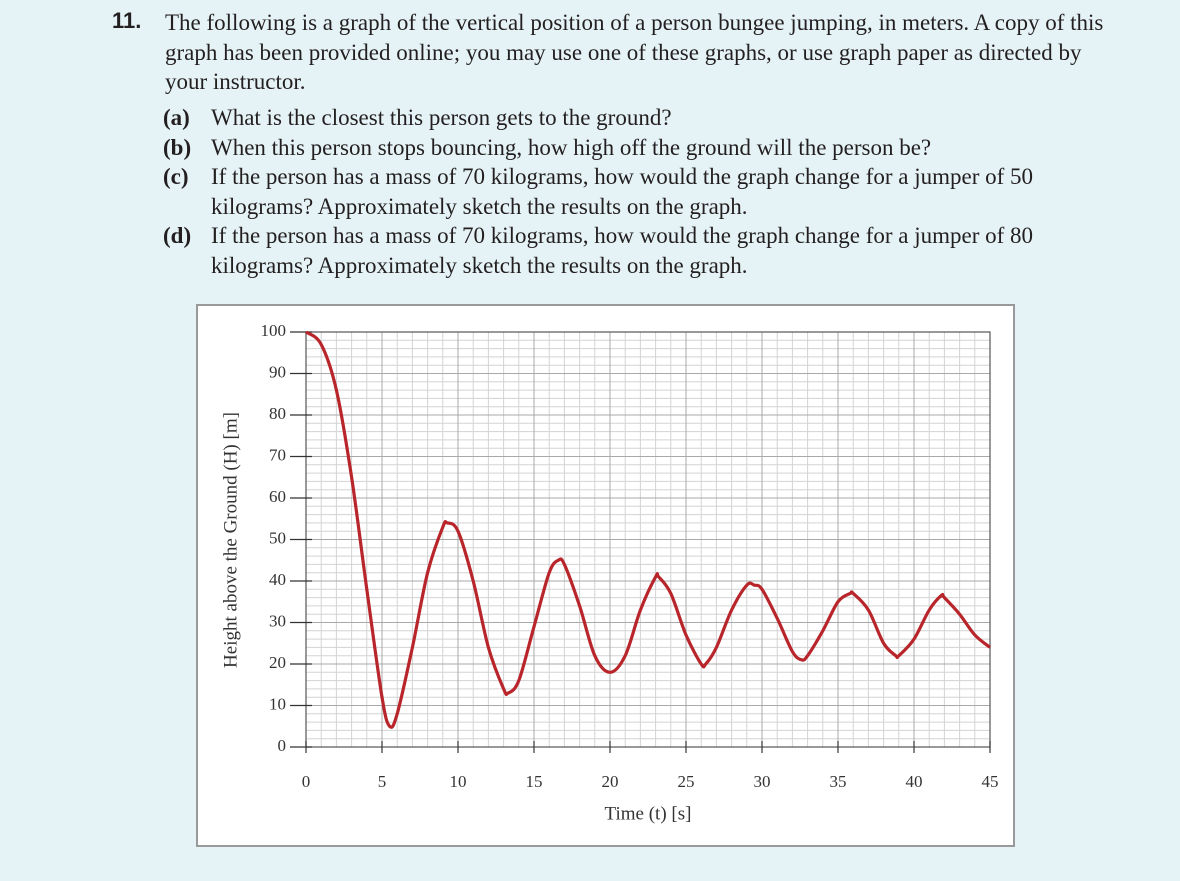  I want to click on y-tick-label: 60, so click(277, 496).